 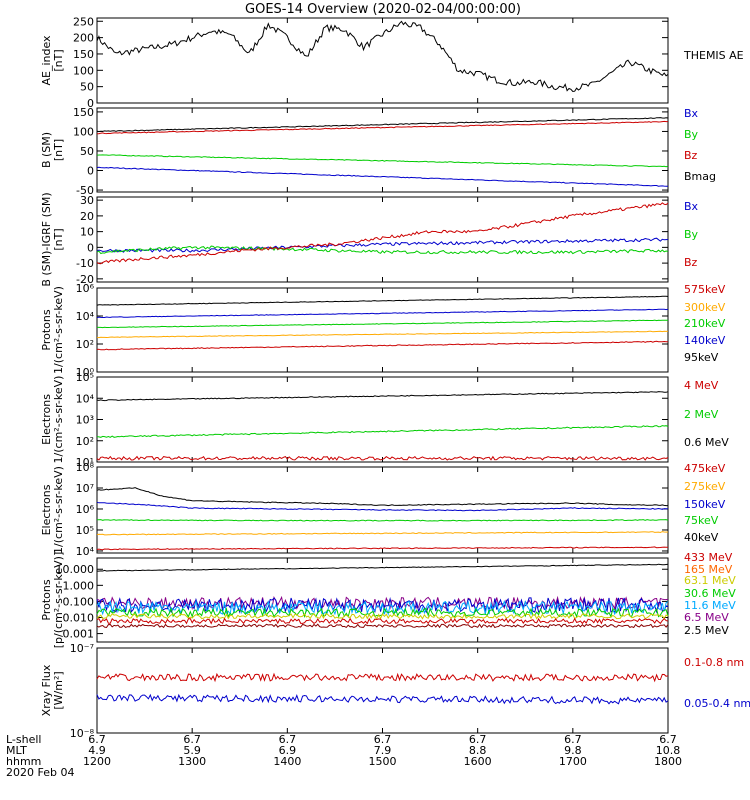 What do you see at coordinates (701, 414) in the screenshot?
I see `legend-label: 2 MeV` at bounding box center [701, 414].